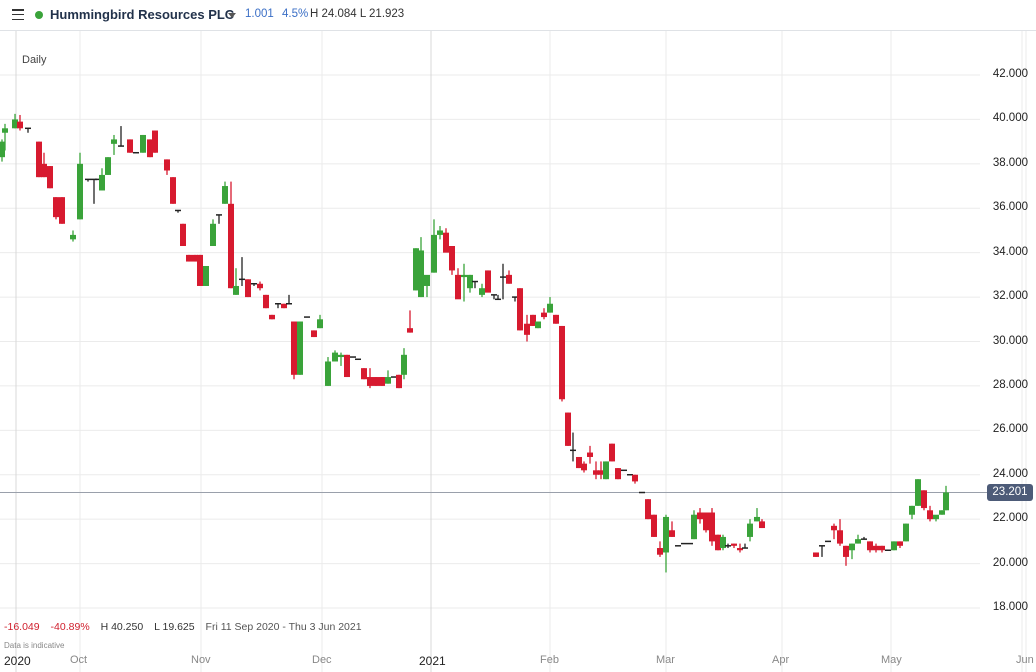  I want to click on x-tick-label: 2021, so click(432, 661).